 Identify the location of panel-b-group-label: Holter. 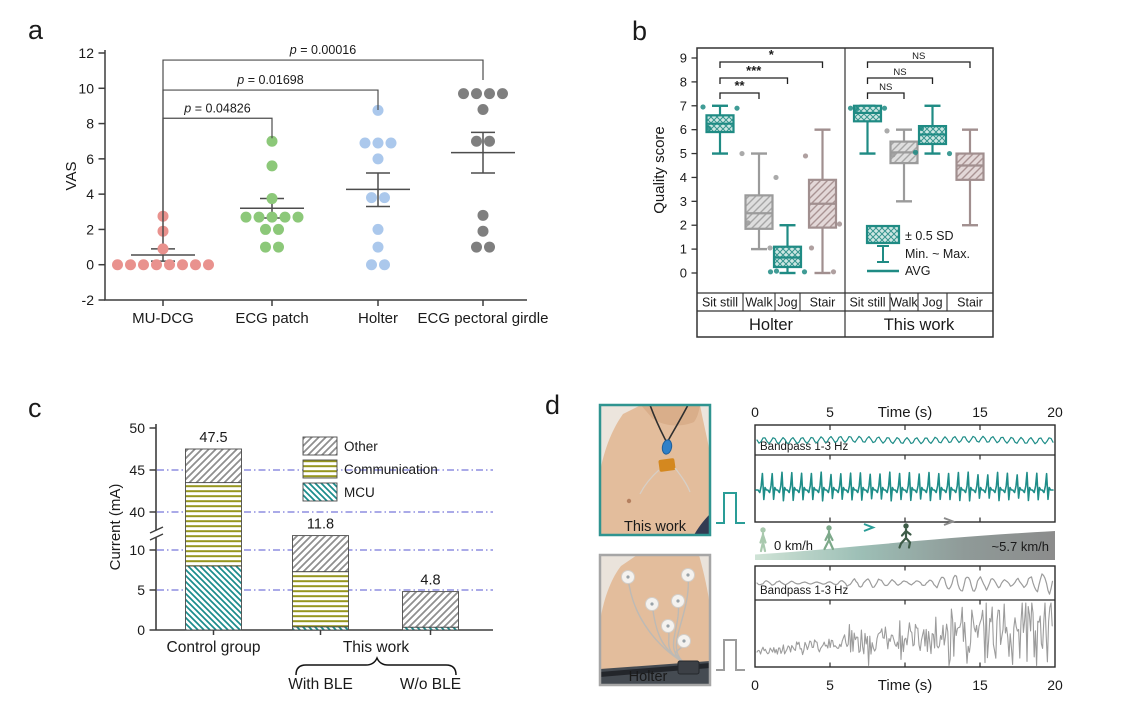
(771, 325).